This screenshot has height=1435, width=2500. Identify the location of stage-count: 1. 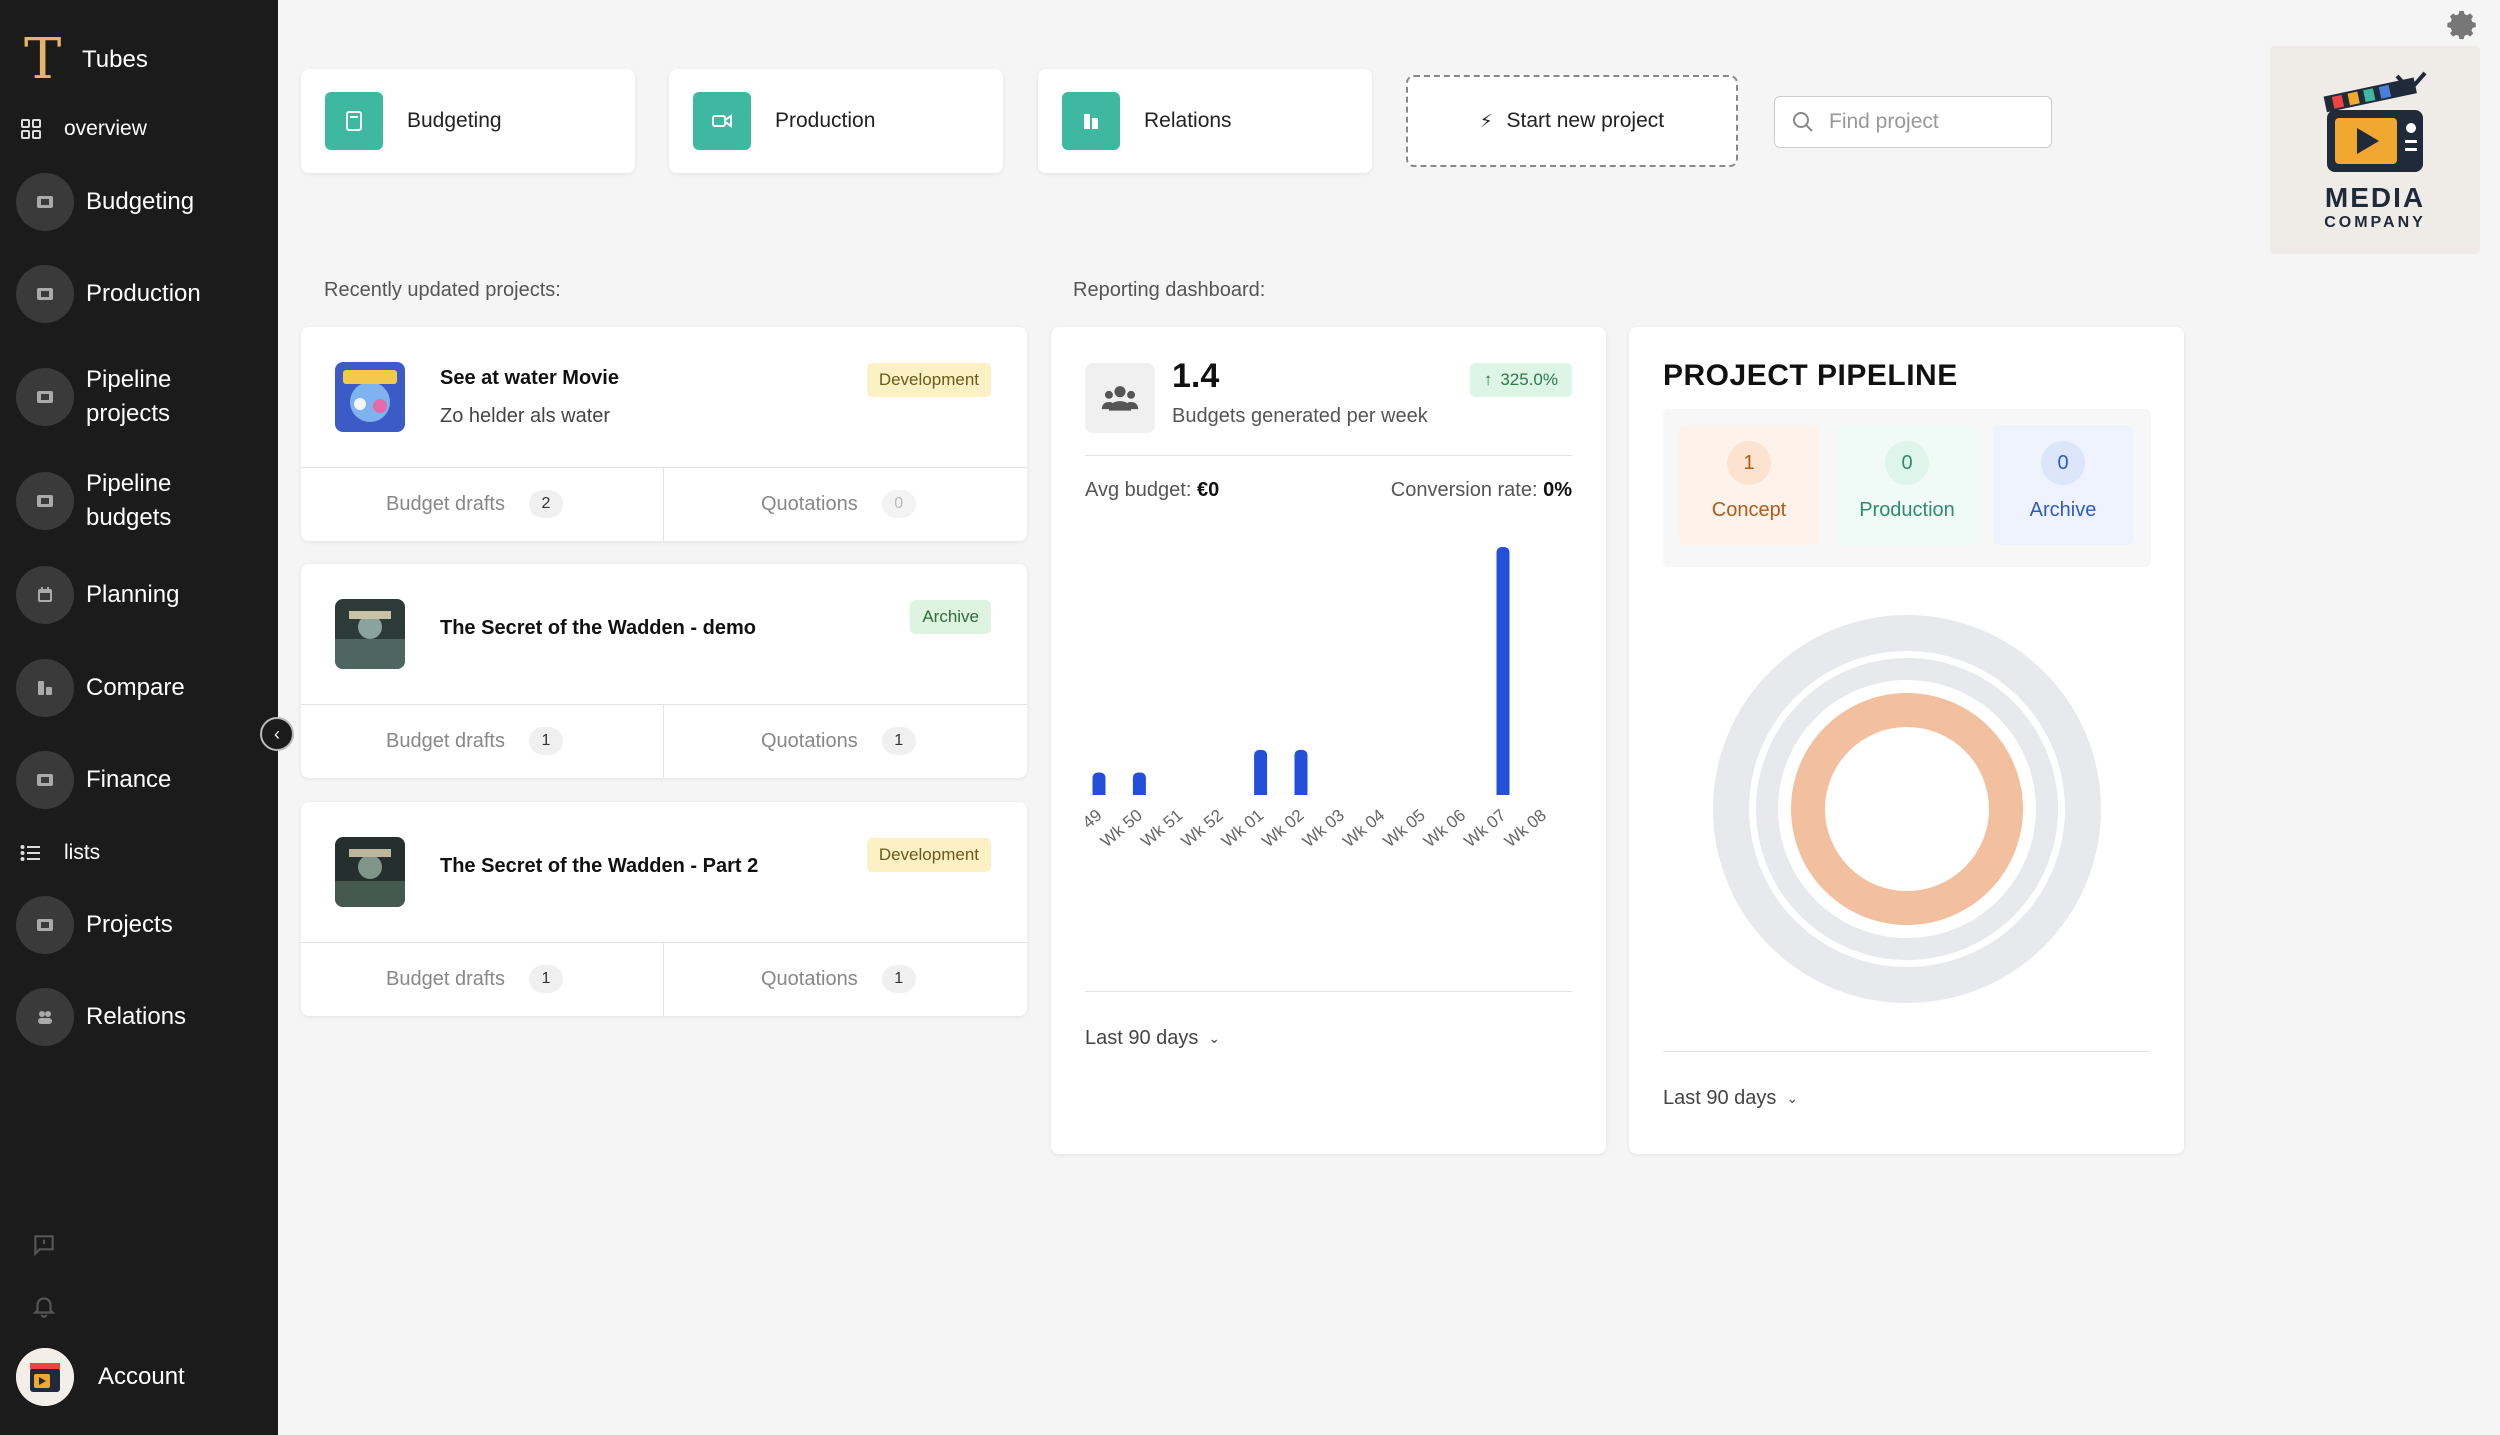
(1749, 463).